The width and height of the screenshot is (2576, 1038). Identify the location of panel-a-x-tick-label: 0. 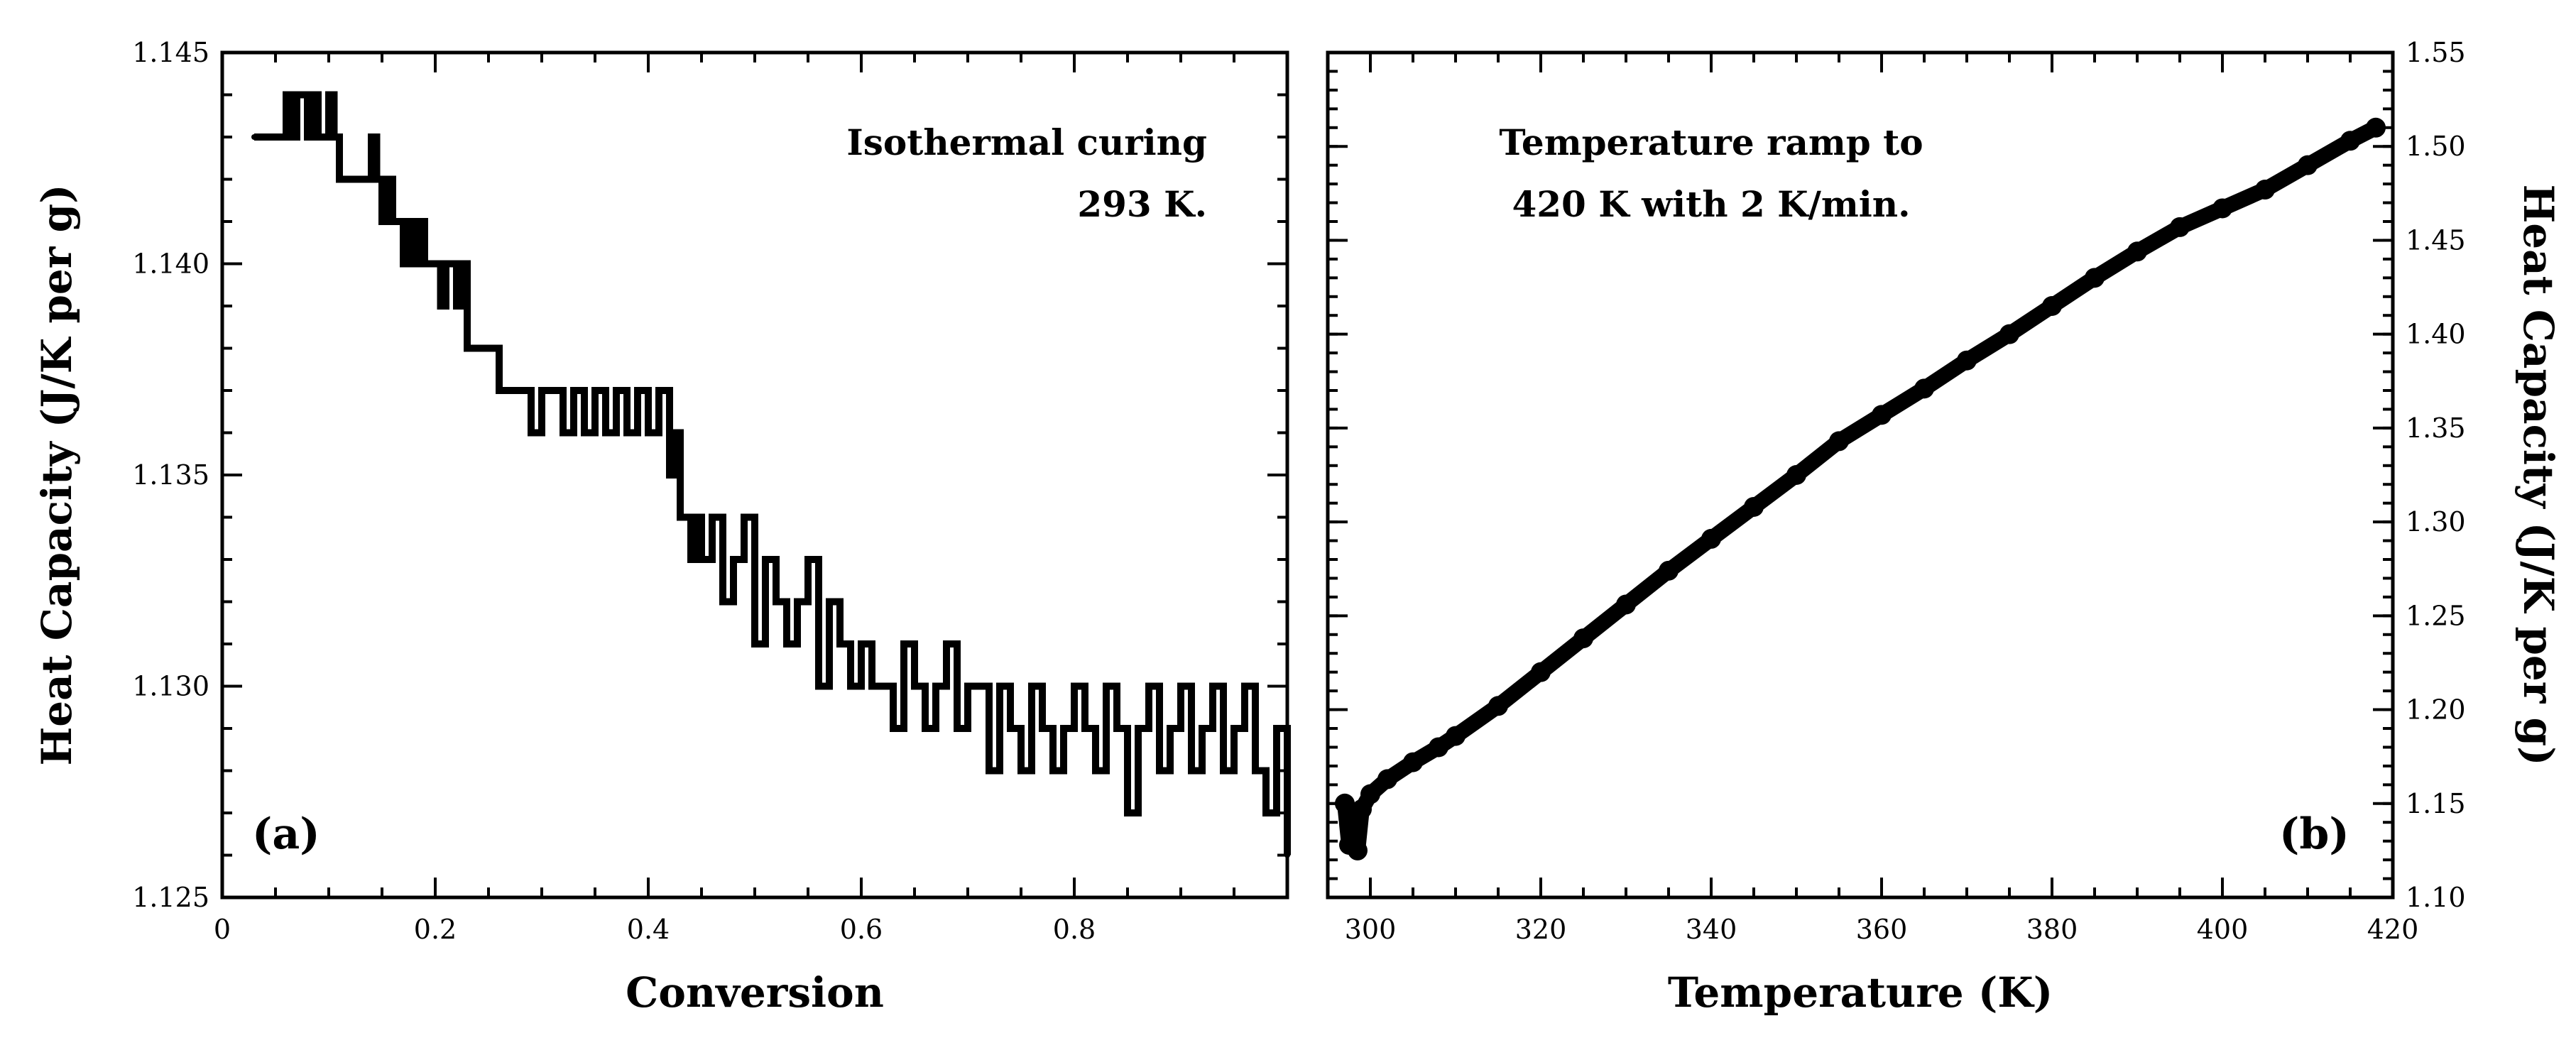
(222, 929).